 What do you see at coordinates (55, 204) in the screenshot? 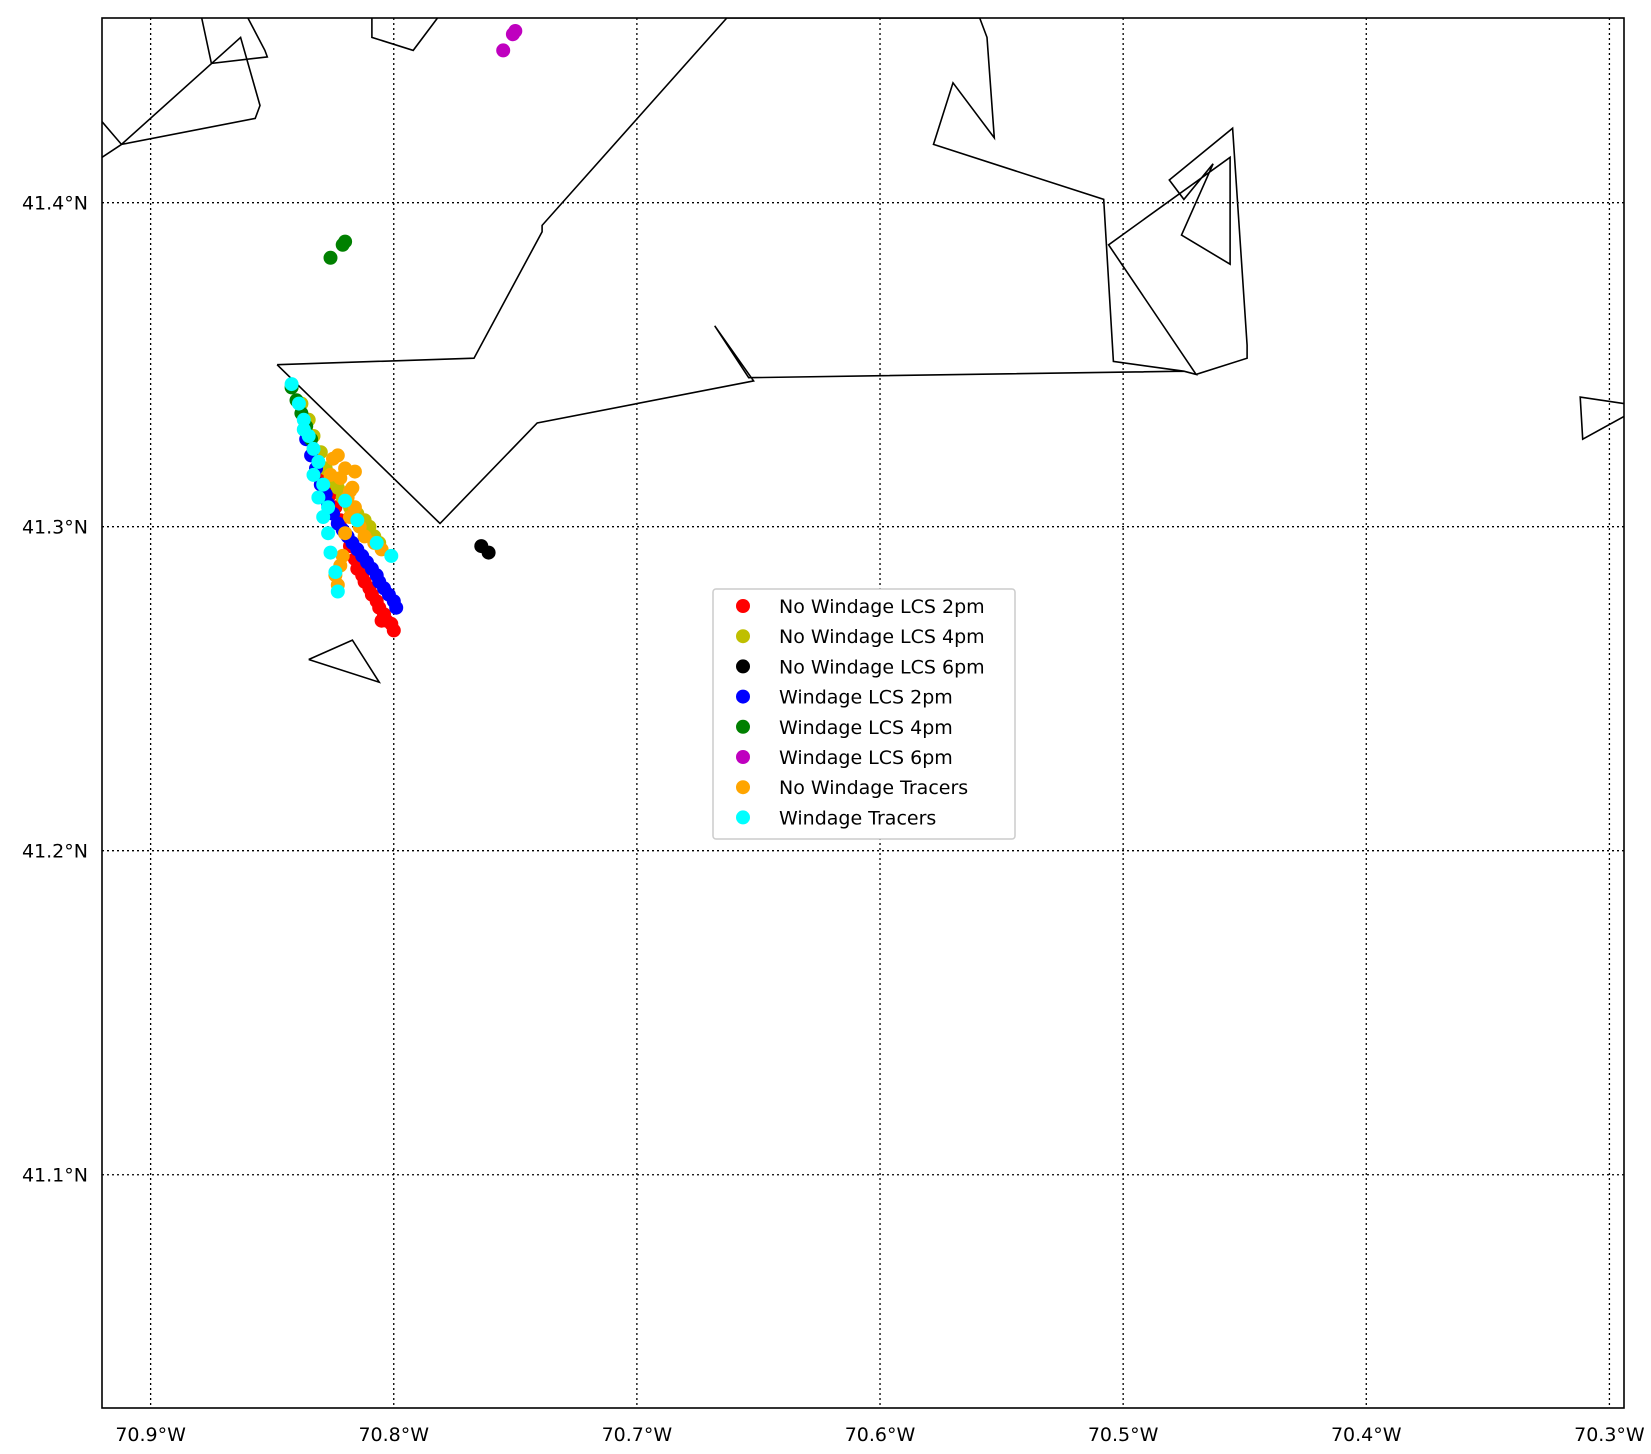
I see `y-tick-label-3: 41.4°N` at bounding box center [55, 204].